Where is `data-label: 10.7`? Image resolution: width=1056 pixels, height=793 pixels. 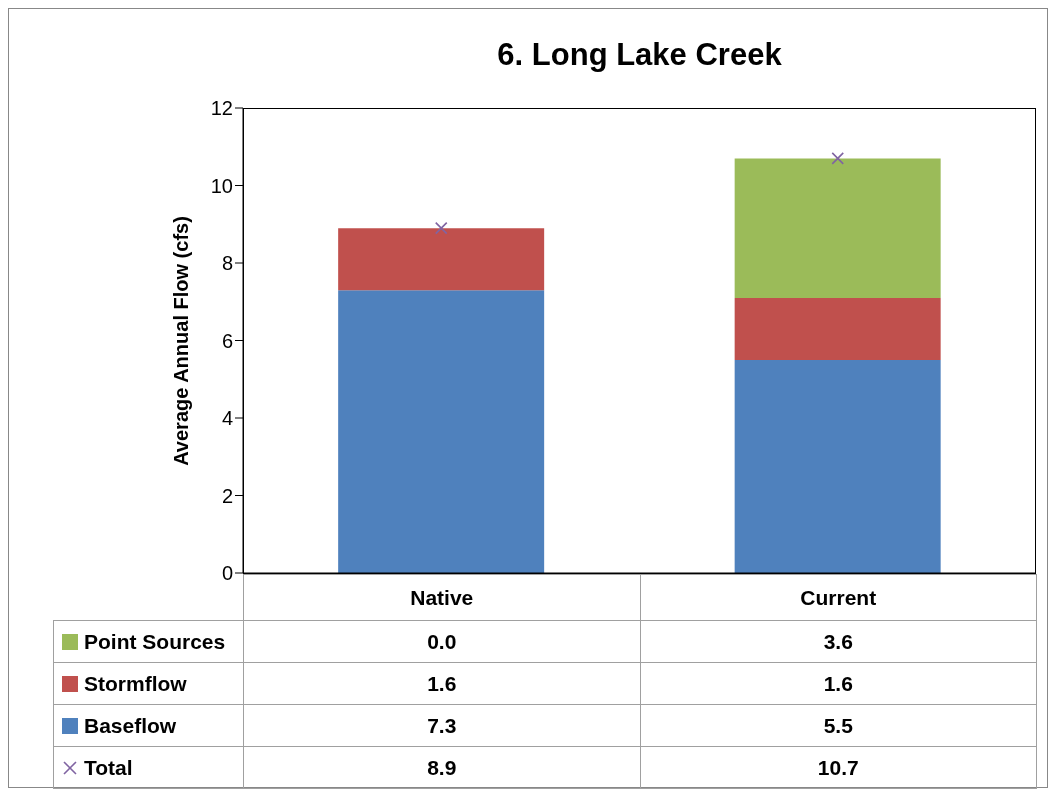 data-label: 10.7 is located at coordinates (838, 767).